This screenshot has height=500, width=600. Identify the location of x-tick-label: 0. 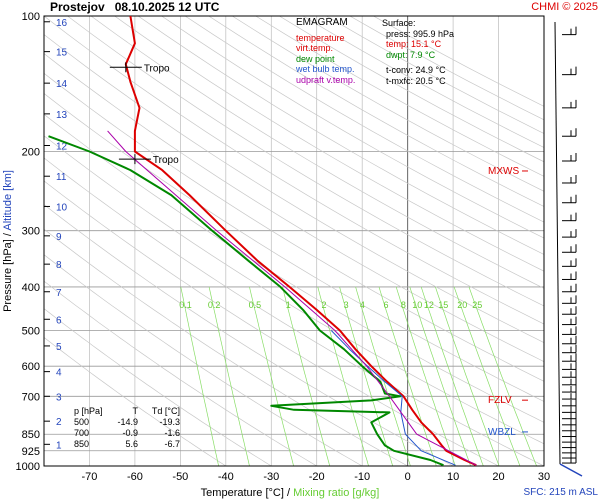
(408, 477).